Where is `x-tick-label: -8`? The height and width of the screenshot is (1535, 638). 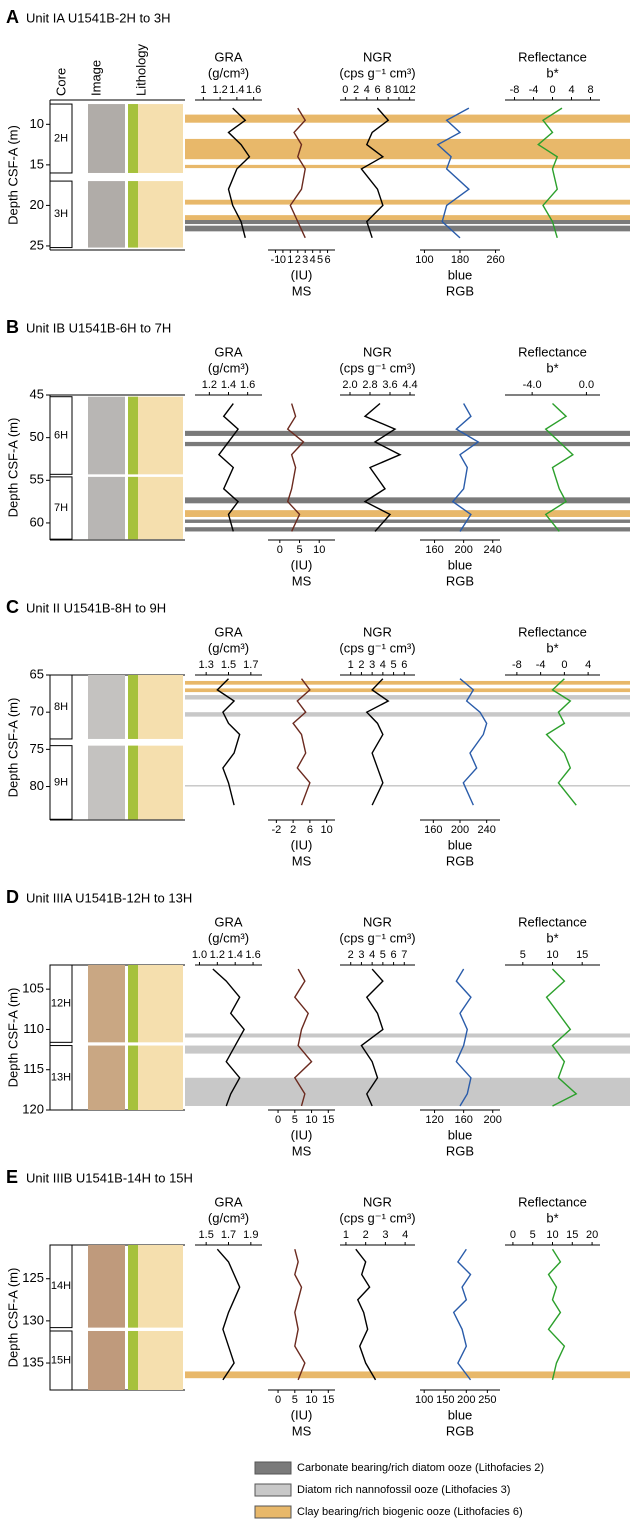
x-tick-label: -8 is located at coordinates (517, 665).